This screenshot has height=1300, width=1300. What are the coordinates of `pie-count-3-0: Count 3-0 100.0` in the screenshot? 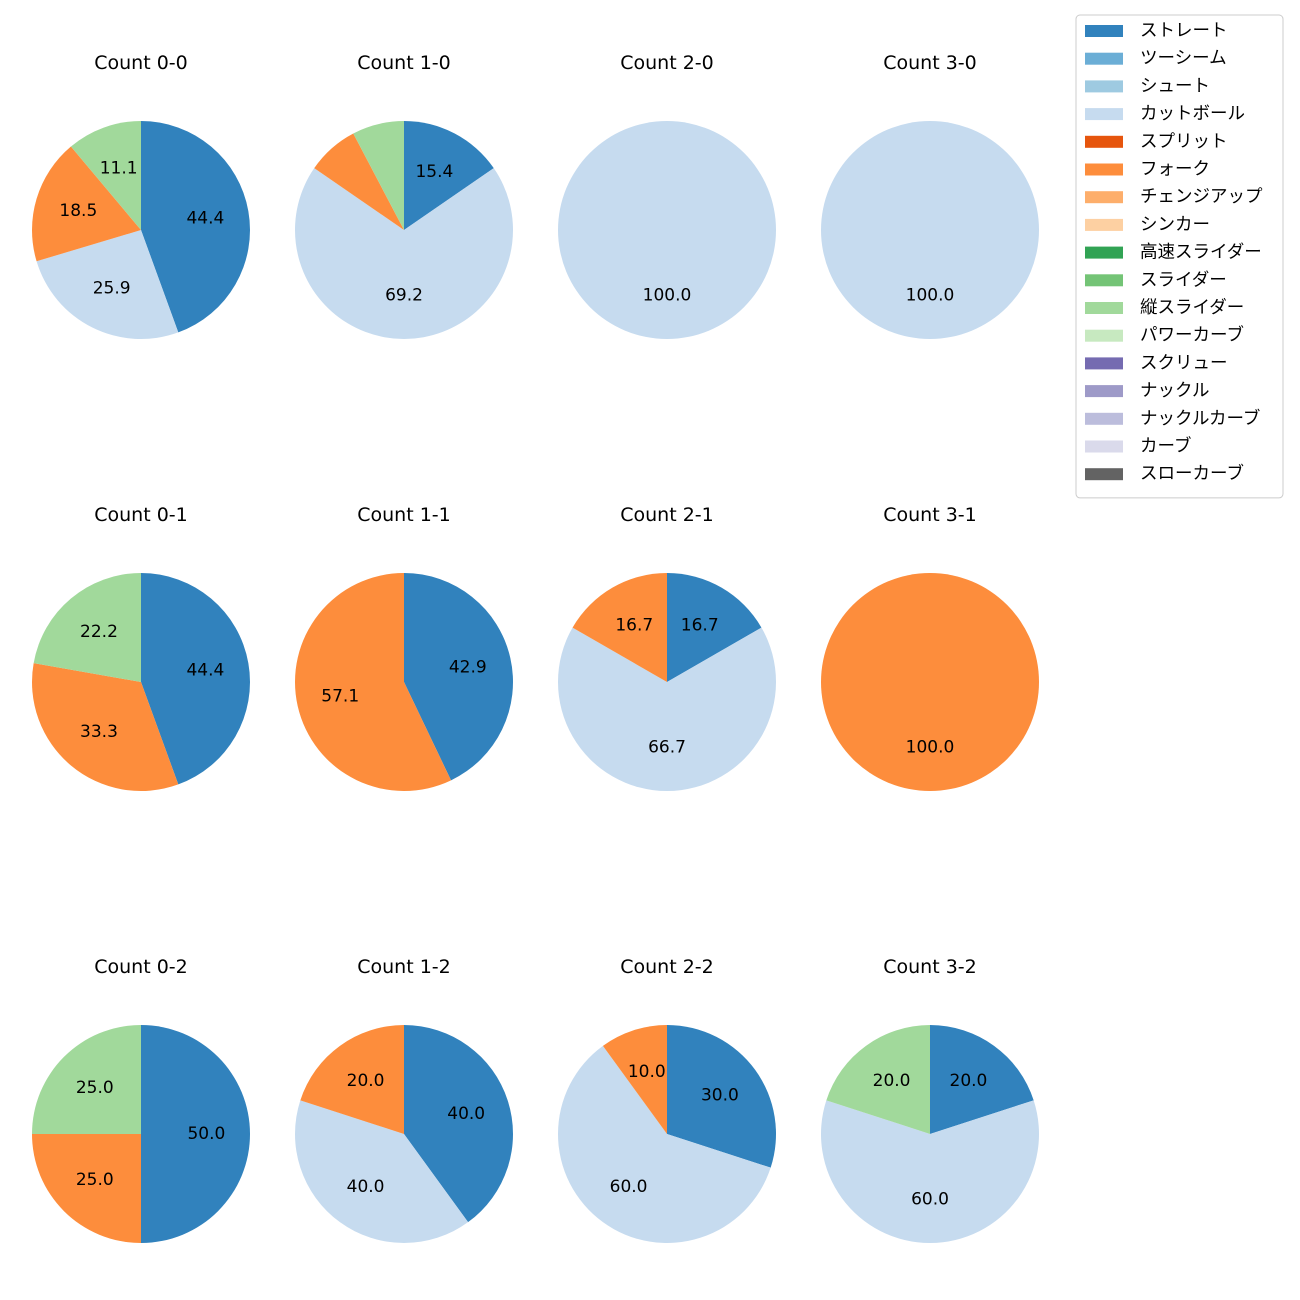 It's located at (930, 195).